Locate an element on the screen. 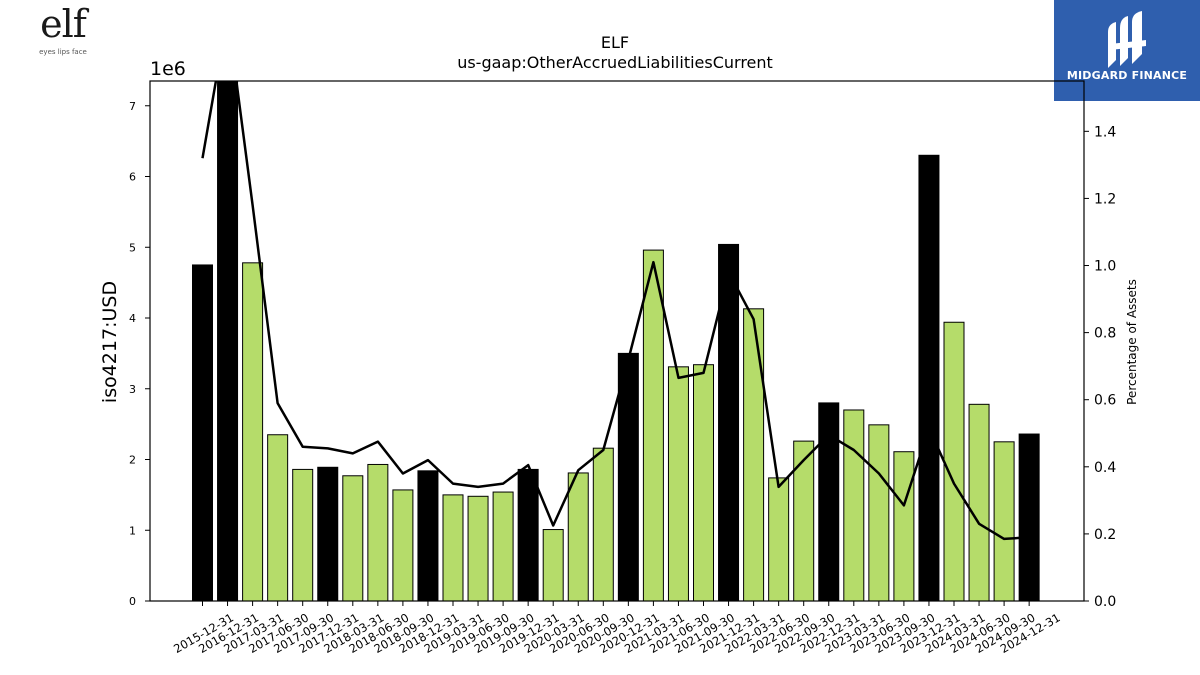 This screenshot has height=675, width=1200. y2-tick-label: 0.4 is located at coordinates (1105, 468).